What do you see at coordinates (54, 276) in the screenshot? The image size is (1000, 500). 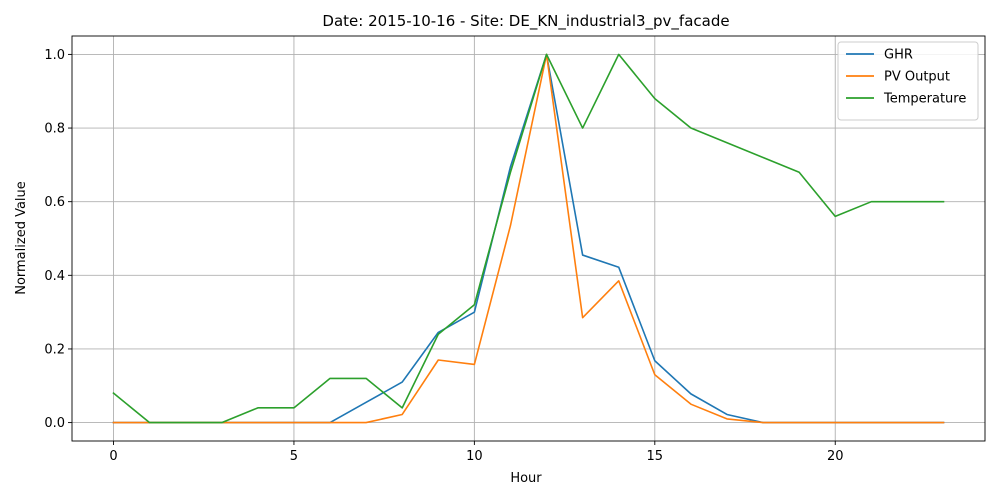 I see `y-tick-label: 0.4` at bounding box center [54, 276].